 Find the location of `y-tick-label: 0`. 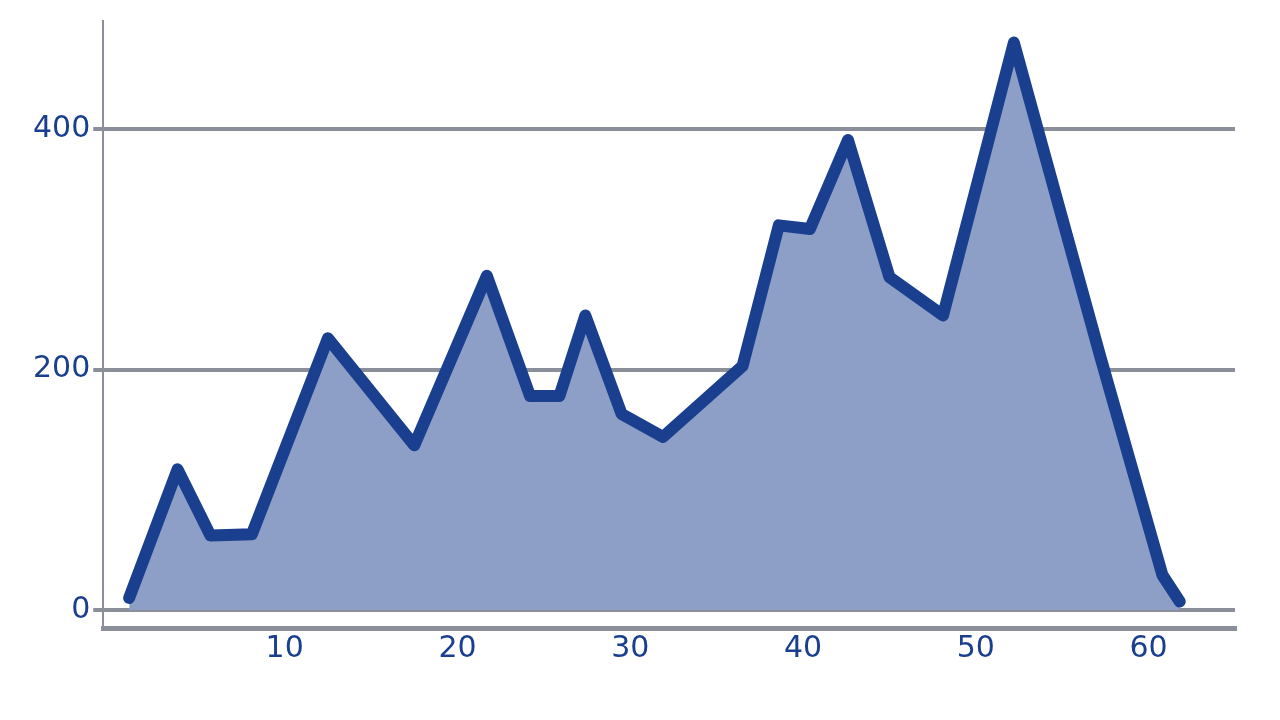

y-tick-label: 0 is located at coordinates (81, 607).